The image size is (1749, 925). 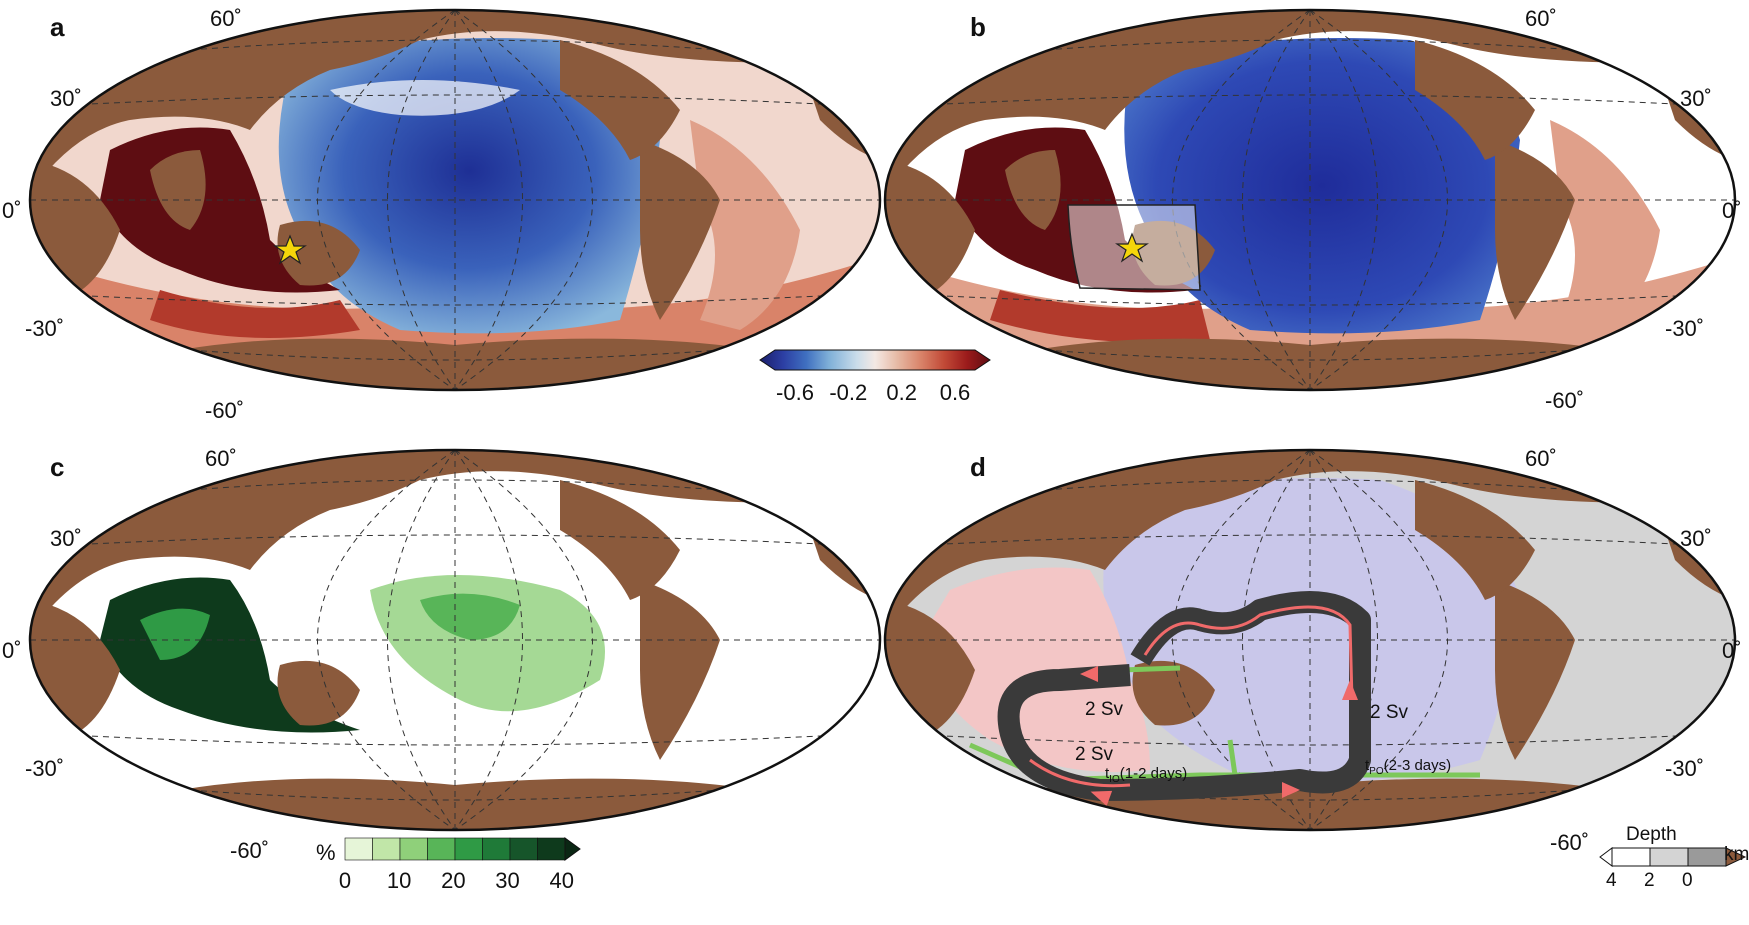 I want to click on land-eurasia-c, so click(x=455, y=535).